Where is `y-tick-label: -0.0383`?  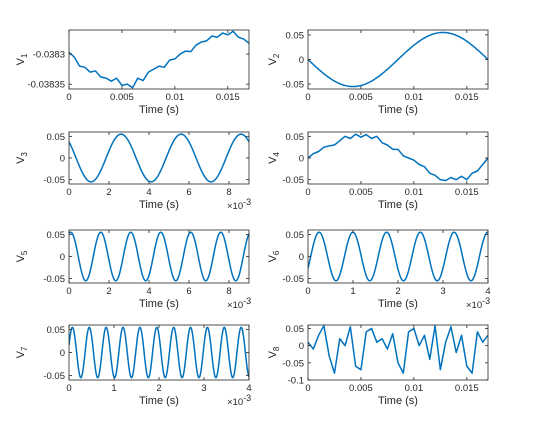 y-tick-label: -0.0383 is located at coordinates (49, 55).